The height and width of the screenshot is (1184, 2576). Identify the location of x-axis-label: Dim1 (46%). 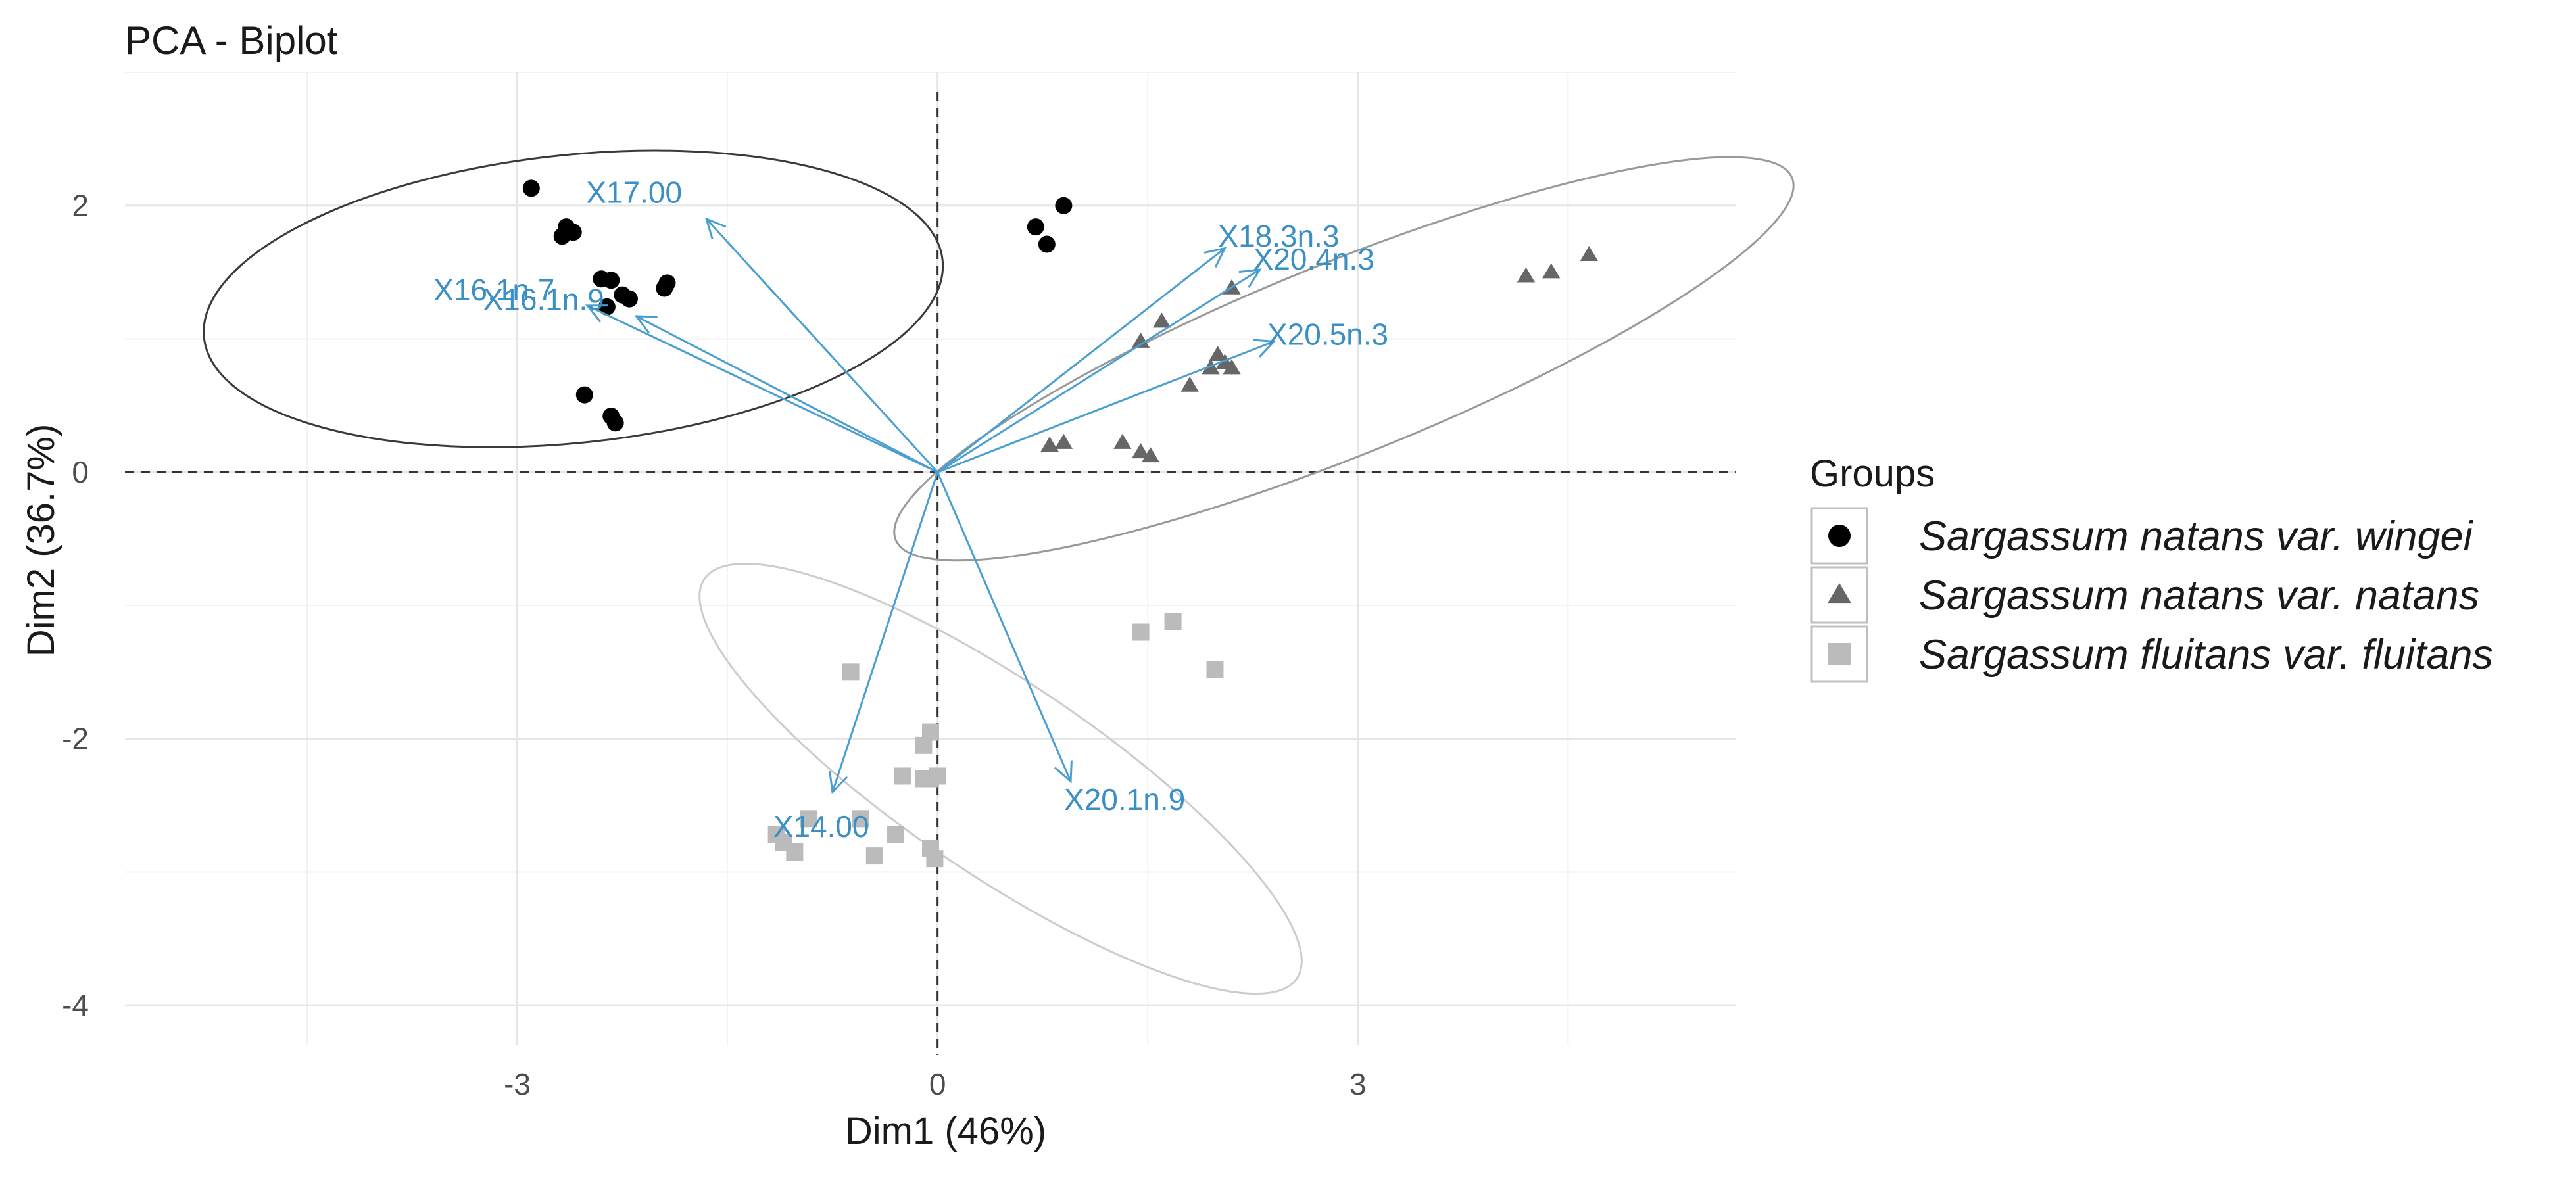
(945, 1131).